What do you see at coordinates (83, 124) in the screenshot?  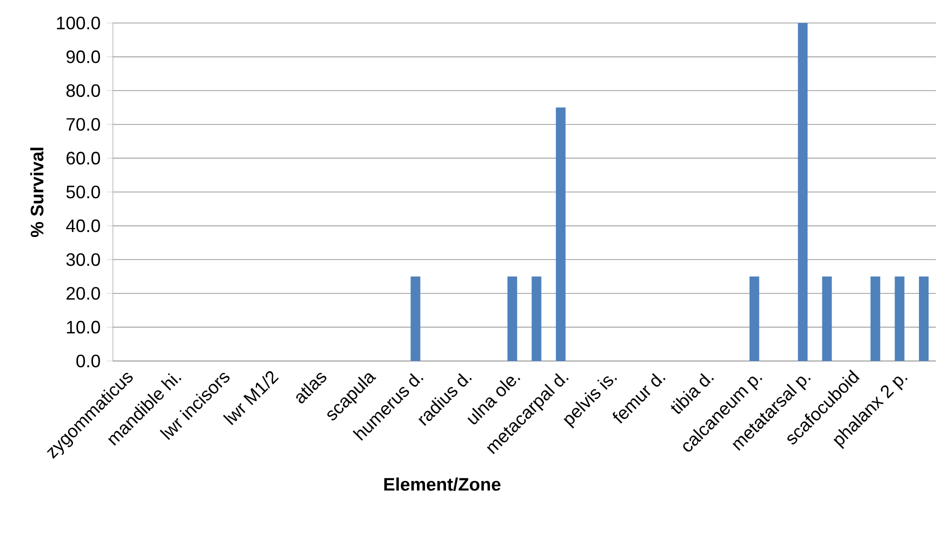 I see `y-tick-label: 70.0` at bounding box center [83, 124].